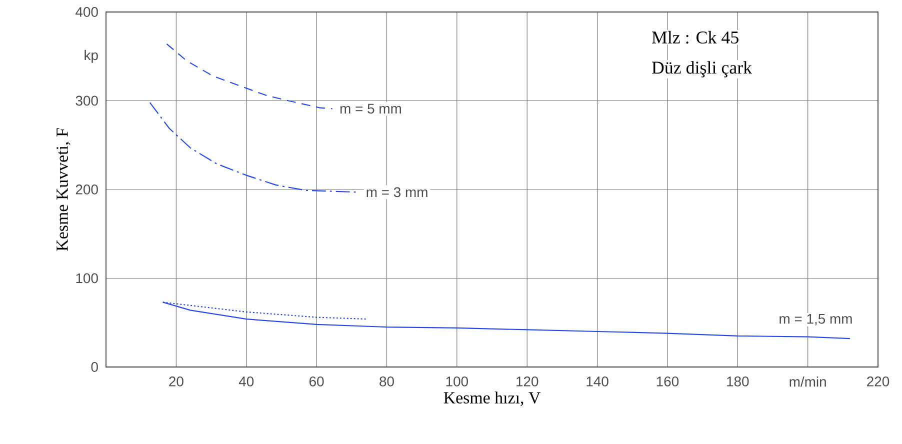 The height and width of the screenshot is (444, 902). What do you see at coordinates (91, 56) in the screenshot?
I see `y-tick-label: kp` at bounding box center [91, 56].